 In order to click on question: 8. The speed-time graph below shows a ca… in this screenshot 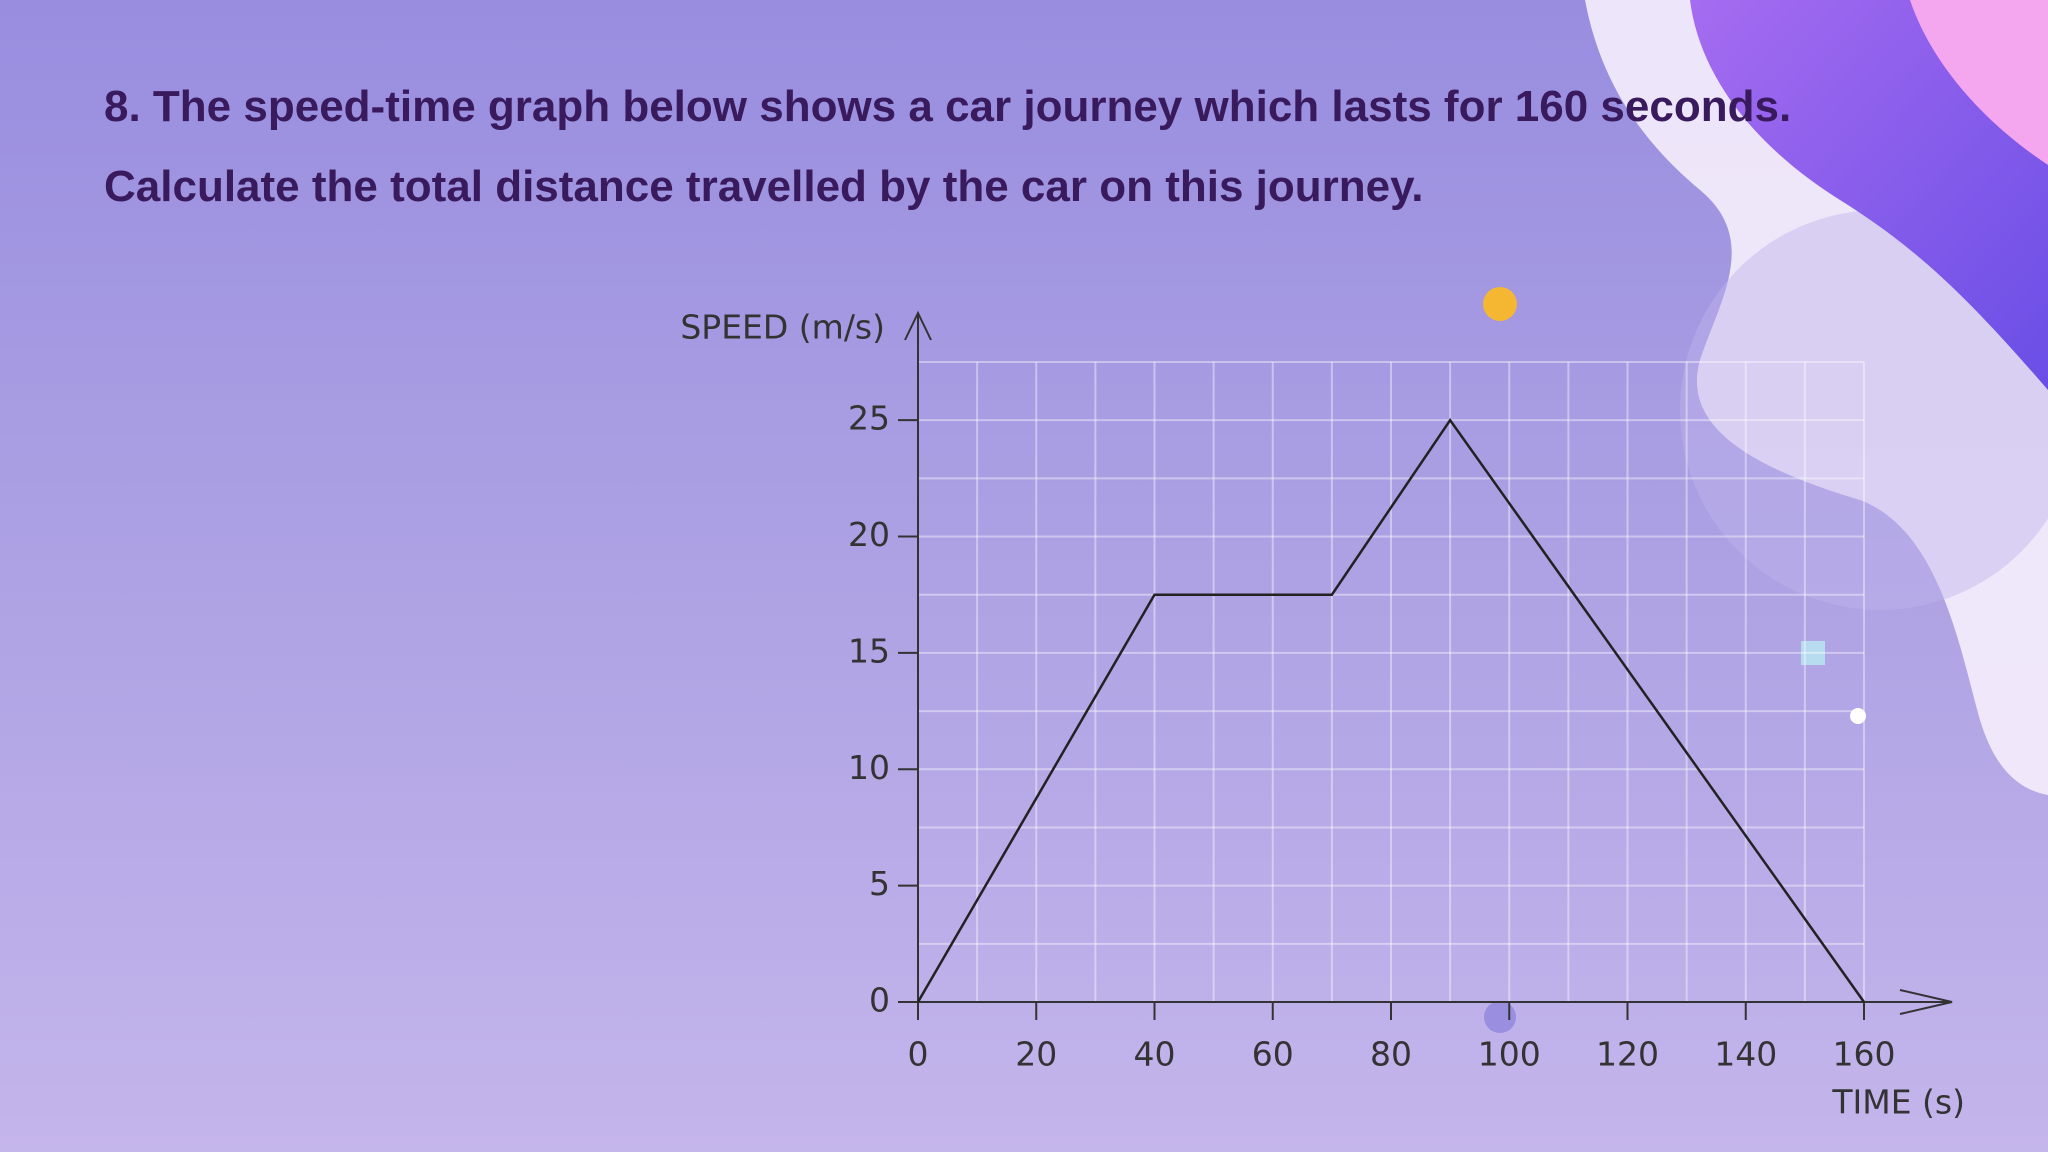, I will do `click(974, 160)`.